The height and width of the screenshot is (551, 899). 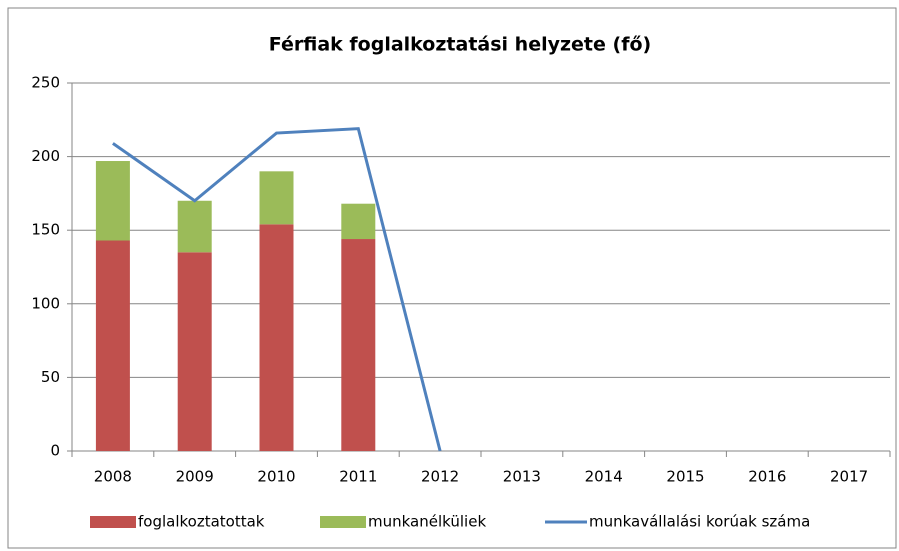 What do you see at coordinates (767, 477) in the screenshot?
I see `x-tick-label: 2016` at bounding box center [767, 477].